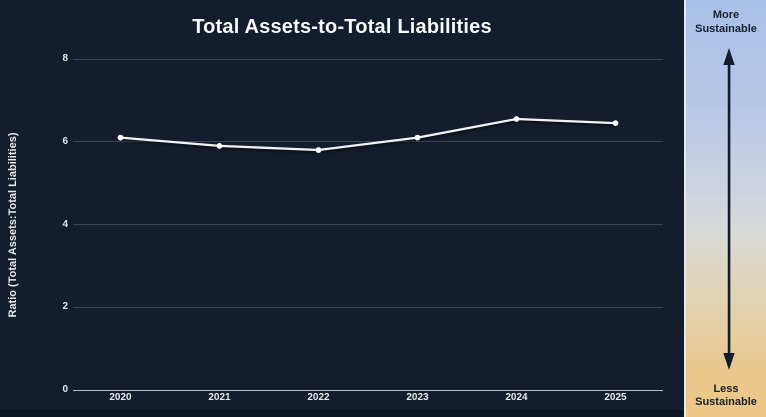 The height and width of the screenshot is (417, 766). I want to click on sustainability-legend: More Sustainable Less Sustainable, so click(725, 208).